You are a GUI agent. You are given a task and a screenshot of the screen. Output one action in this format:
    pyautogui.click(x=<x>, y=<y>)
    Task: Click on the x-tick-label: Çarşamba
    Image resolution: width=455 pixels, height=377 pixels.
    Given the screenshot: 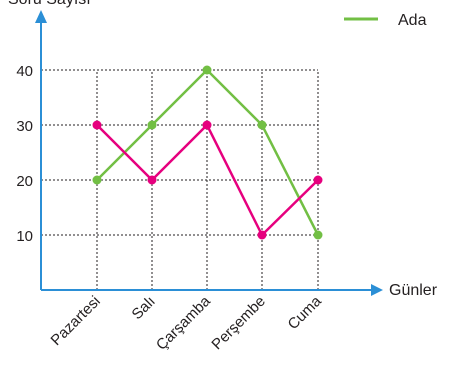 What is the action you would take?
    pyautogui.click(x=183, y=322)
    